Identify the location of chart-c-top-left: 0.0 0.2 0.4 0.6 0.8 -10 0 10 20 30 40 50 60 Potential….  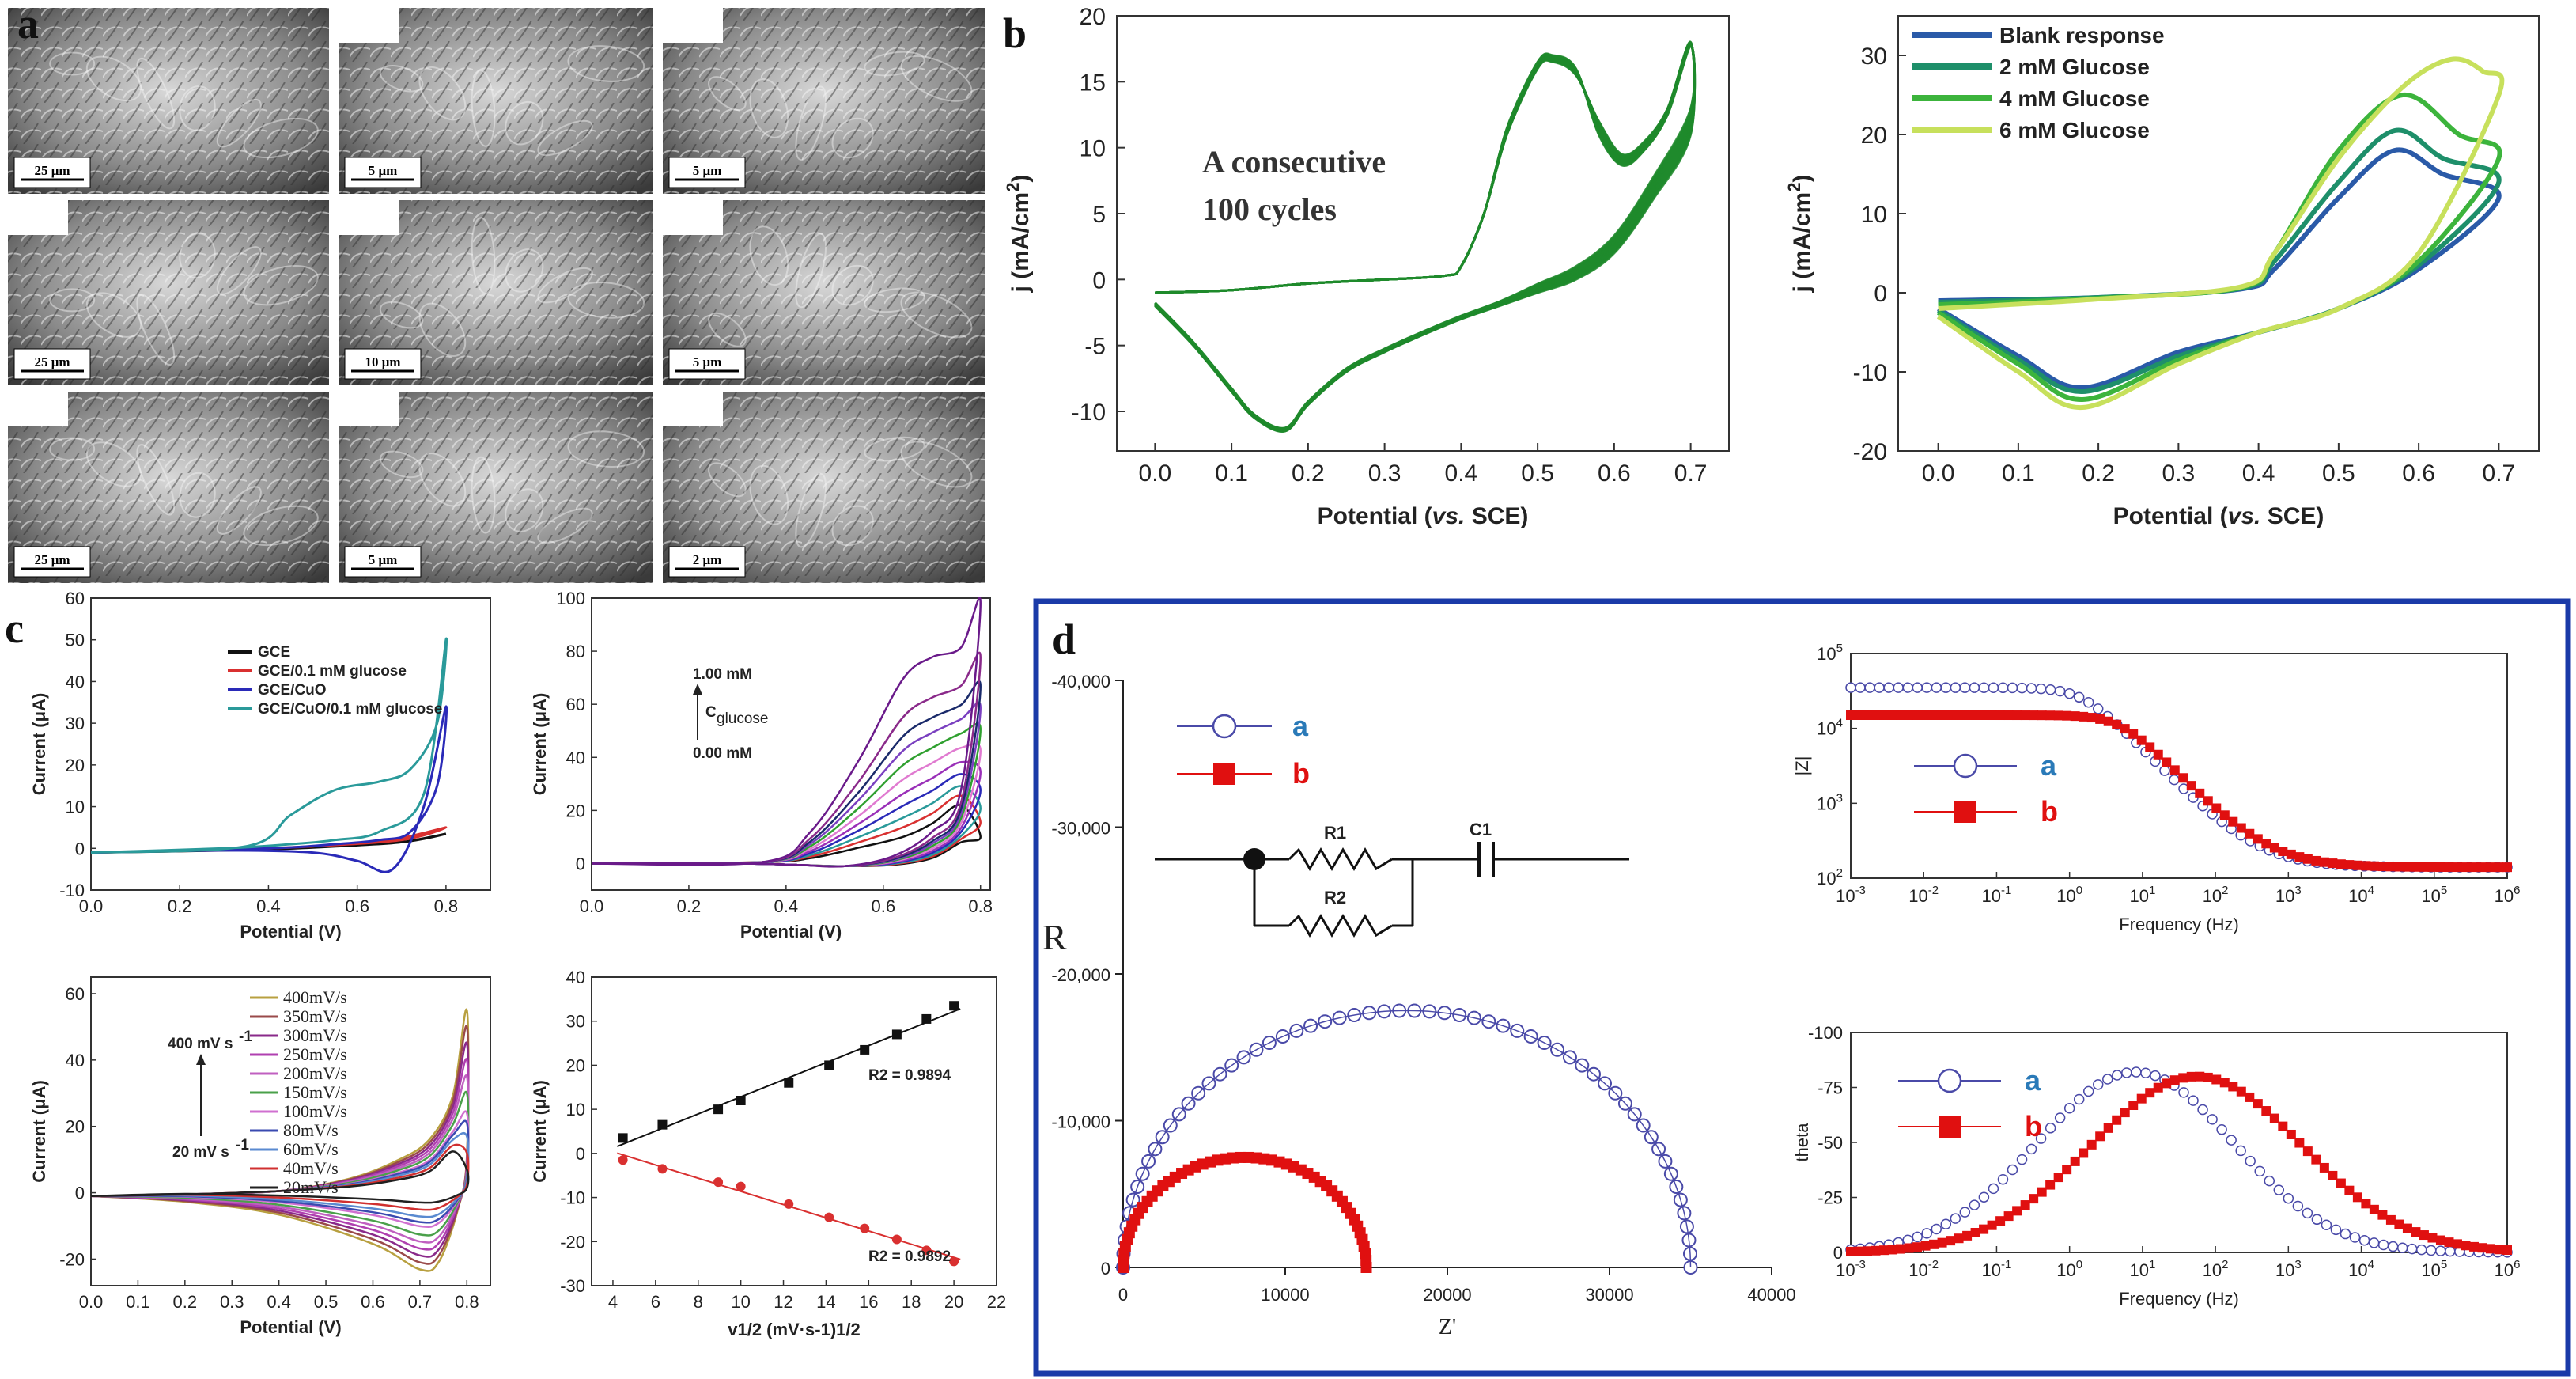
(260, 765).